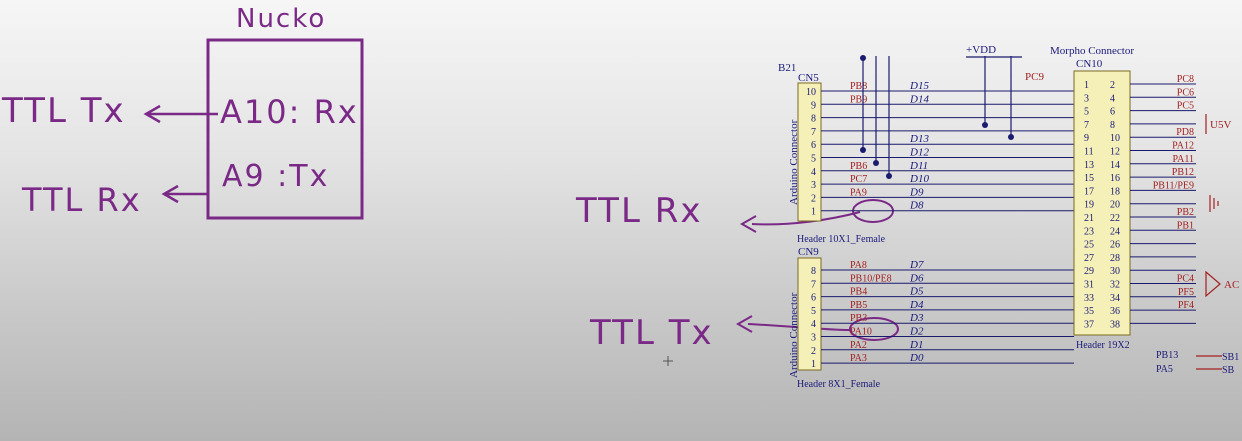  What do you see at coordinates (1112, 98) in the screenshot?
I see `cn10-right-pin-4: 4` at bounding box center [1112, 98].